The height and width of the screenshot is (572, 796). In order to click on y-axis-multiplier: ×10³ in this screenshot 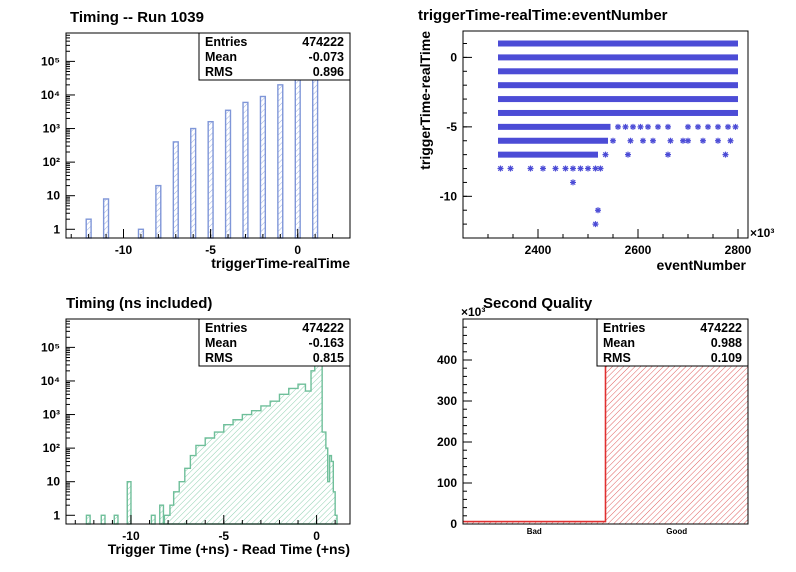, I will do `click(473, 312)`.